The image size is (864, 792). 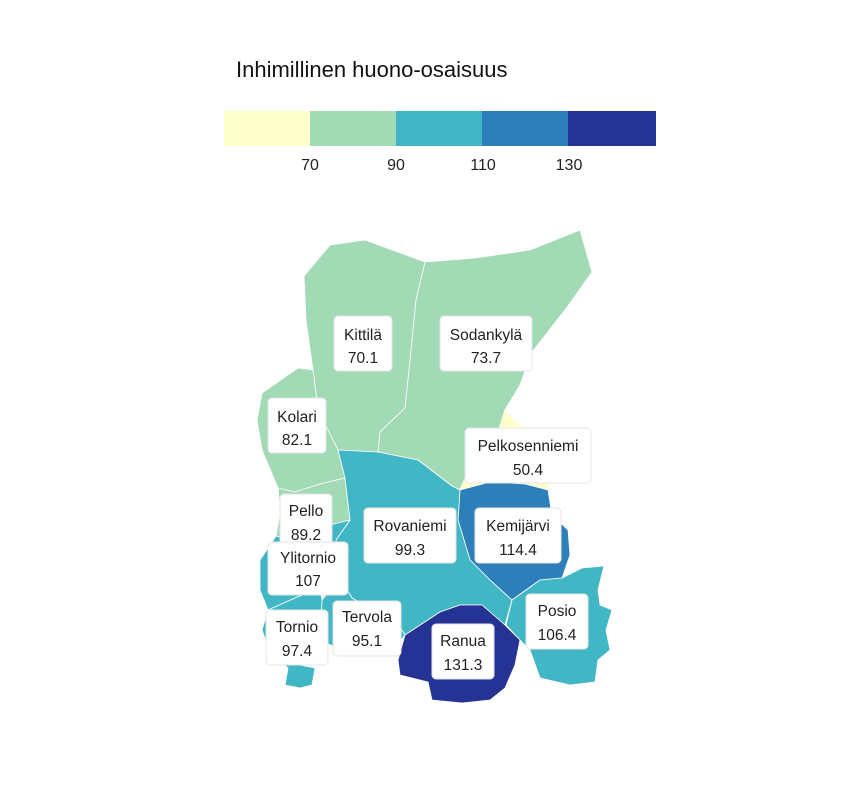 What do you see at coordinates (396, 165) in the screenshot?
I see `legend-tick-90: 90` at bounding box center [396, 165].